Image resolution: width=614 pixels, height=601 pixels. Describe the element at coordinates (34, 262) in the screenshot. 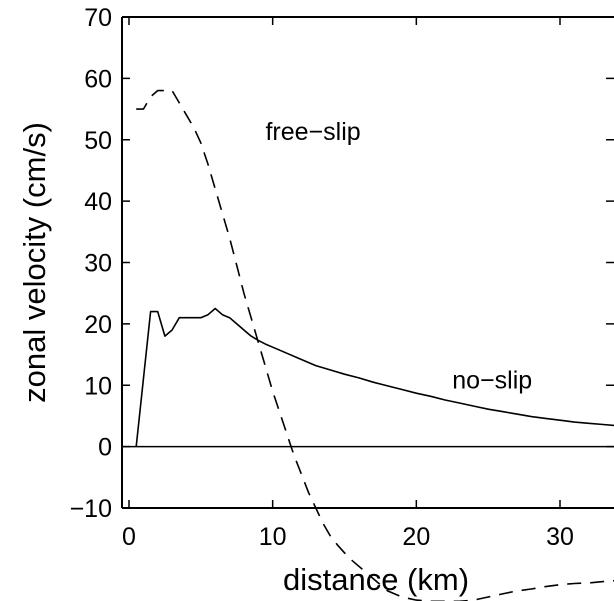

I see `y-axis-label: zonal velocity (cm/s)` at that location.